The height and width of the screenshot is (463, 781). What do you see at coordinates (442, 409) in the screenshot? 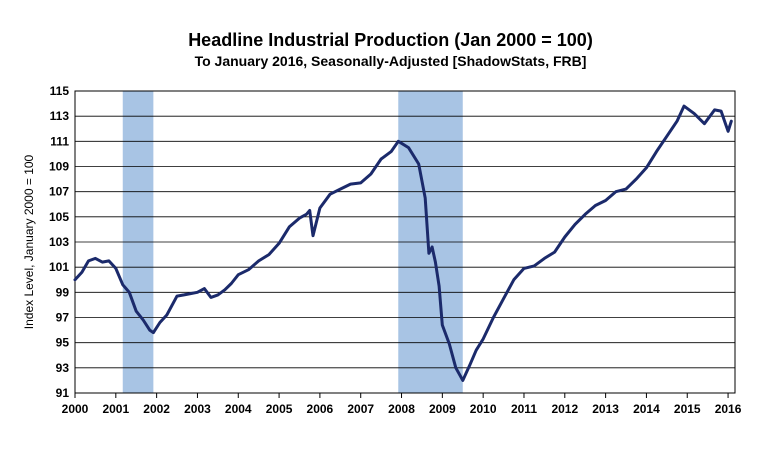
I see `x-tick-2009: 2009` at bounding box center [442, 409].